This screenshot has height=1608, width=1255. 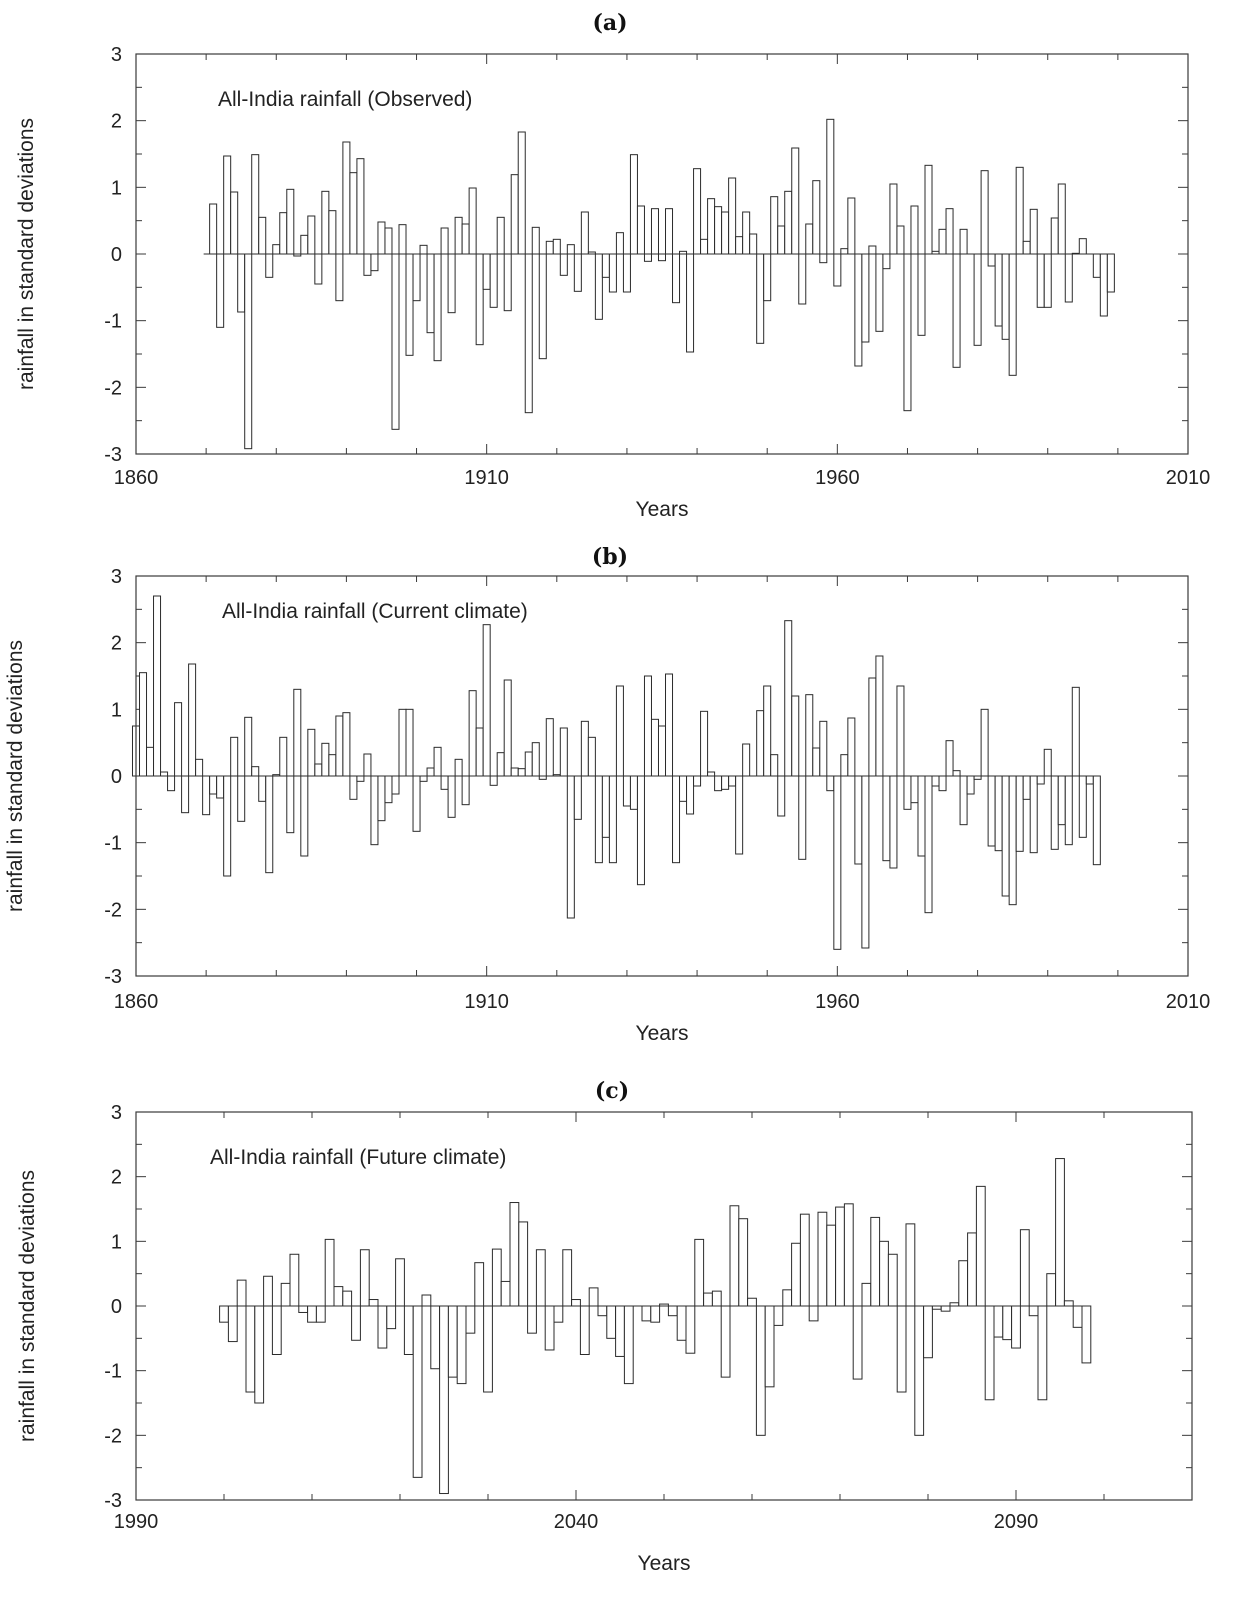 What do you see at coordinates (746, 233) in the screenshot?
I see `bar-a-1947` at bounding box center [746, 233].